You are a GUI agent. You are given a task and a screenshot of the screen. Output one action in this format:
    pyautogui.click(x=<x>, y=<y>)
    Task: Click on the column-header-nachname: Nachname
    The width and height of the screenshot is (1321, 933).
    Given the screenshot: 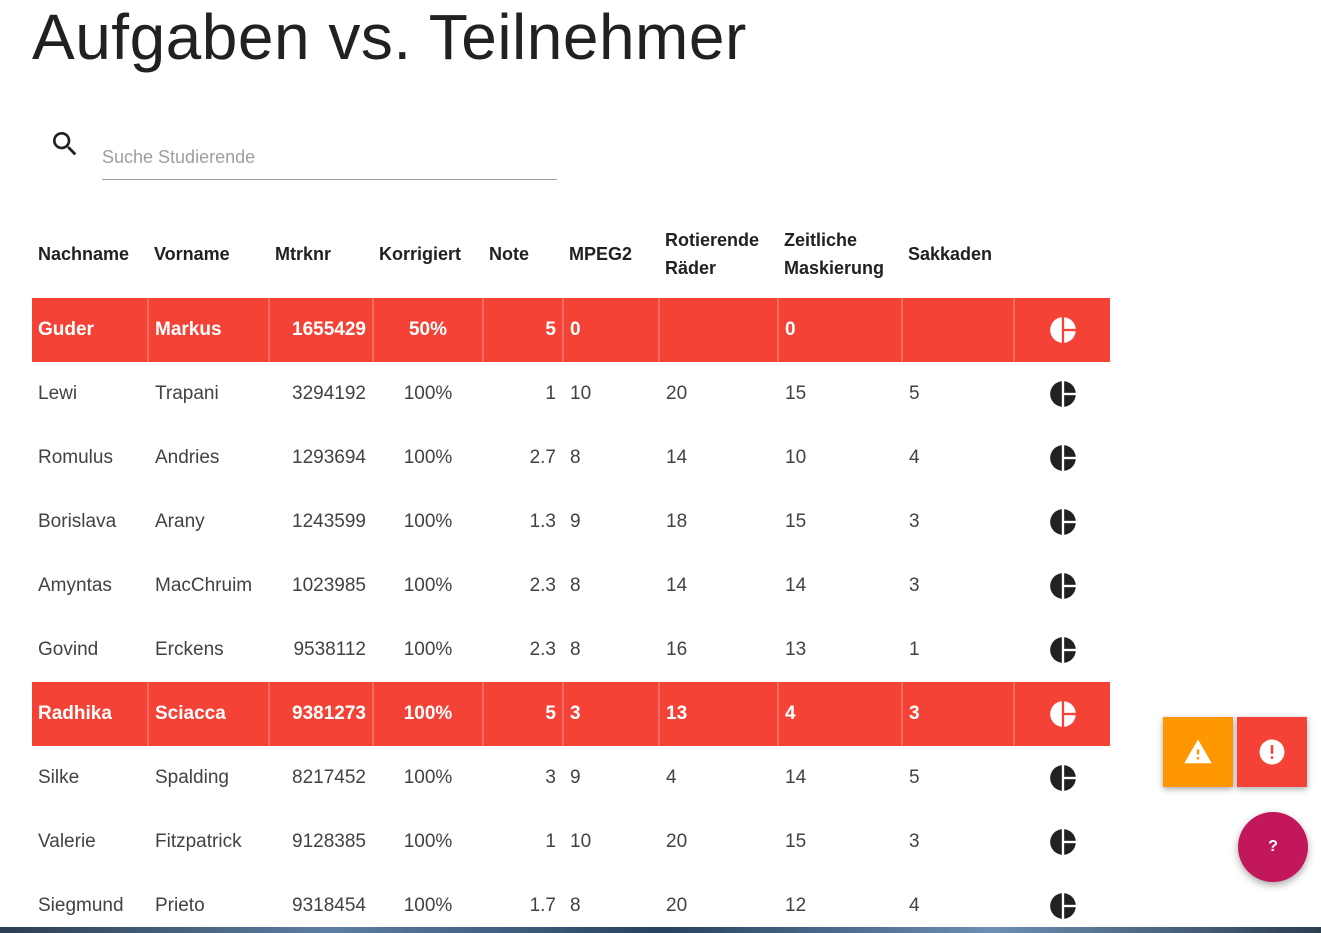 What is the action you would take?
    pyautogui.click(x=84, y=254)
    